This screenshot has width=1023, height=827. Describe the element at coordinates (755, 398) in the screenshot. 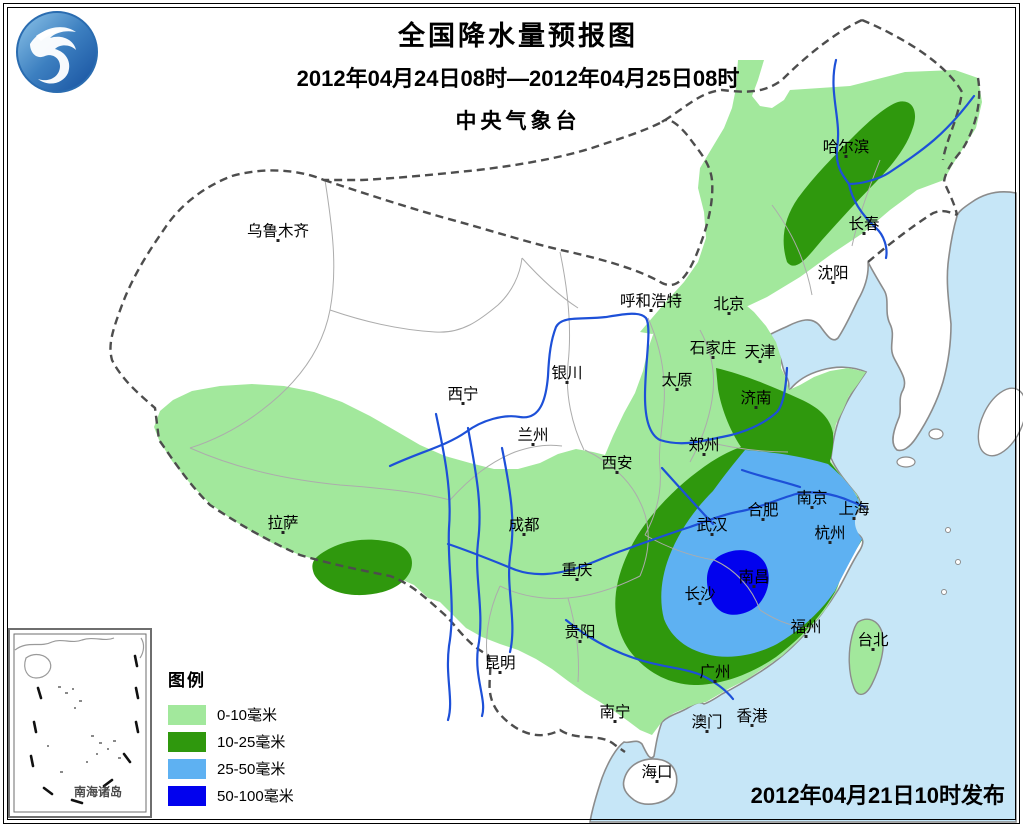

I see `city-label: 济南` at that location.